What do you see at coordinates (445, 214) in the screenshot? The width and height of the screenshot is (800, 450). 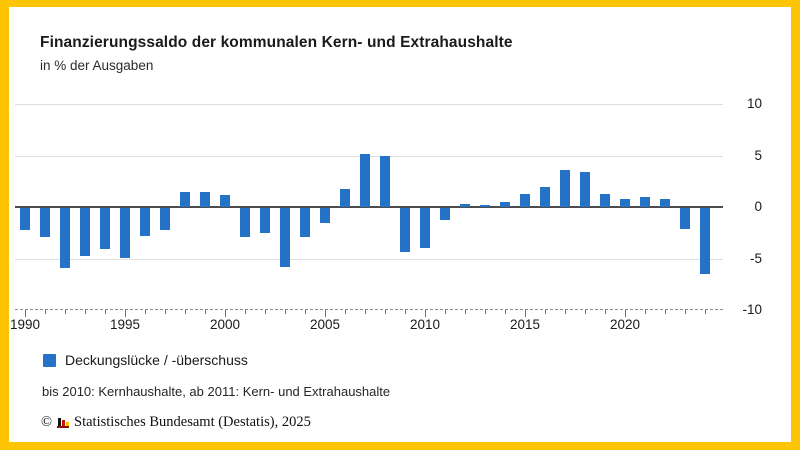 I see `bar-2011` at bounding box center [445, 214].